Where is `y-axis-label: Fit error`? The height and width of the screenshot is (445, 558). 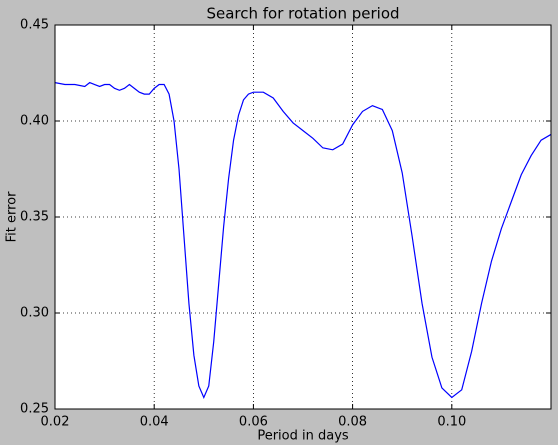
y-axis-label: Fit error is located at coordinates (12, 217).